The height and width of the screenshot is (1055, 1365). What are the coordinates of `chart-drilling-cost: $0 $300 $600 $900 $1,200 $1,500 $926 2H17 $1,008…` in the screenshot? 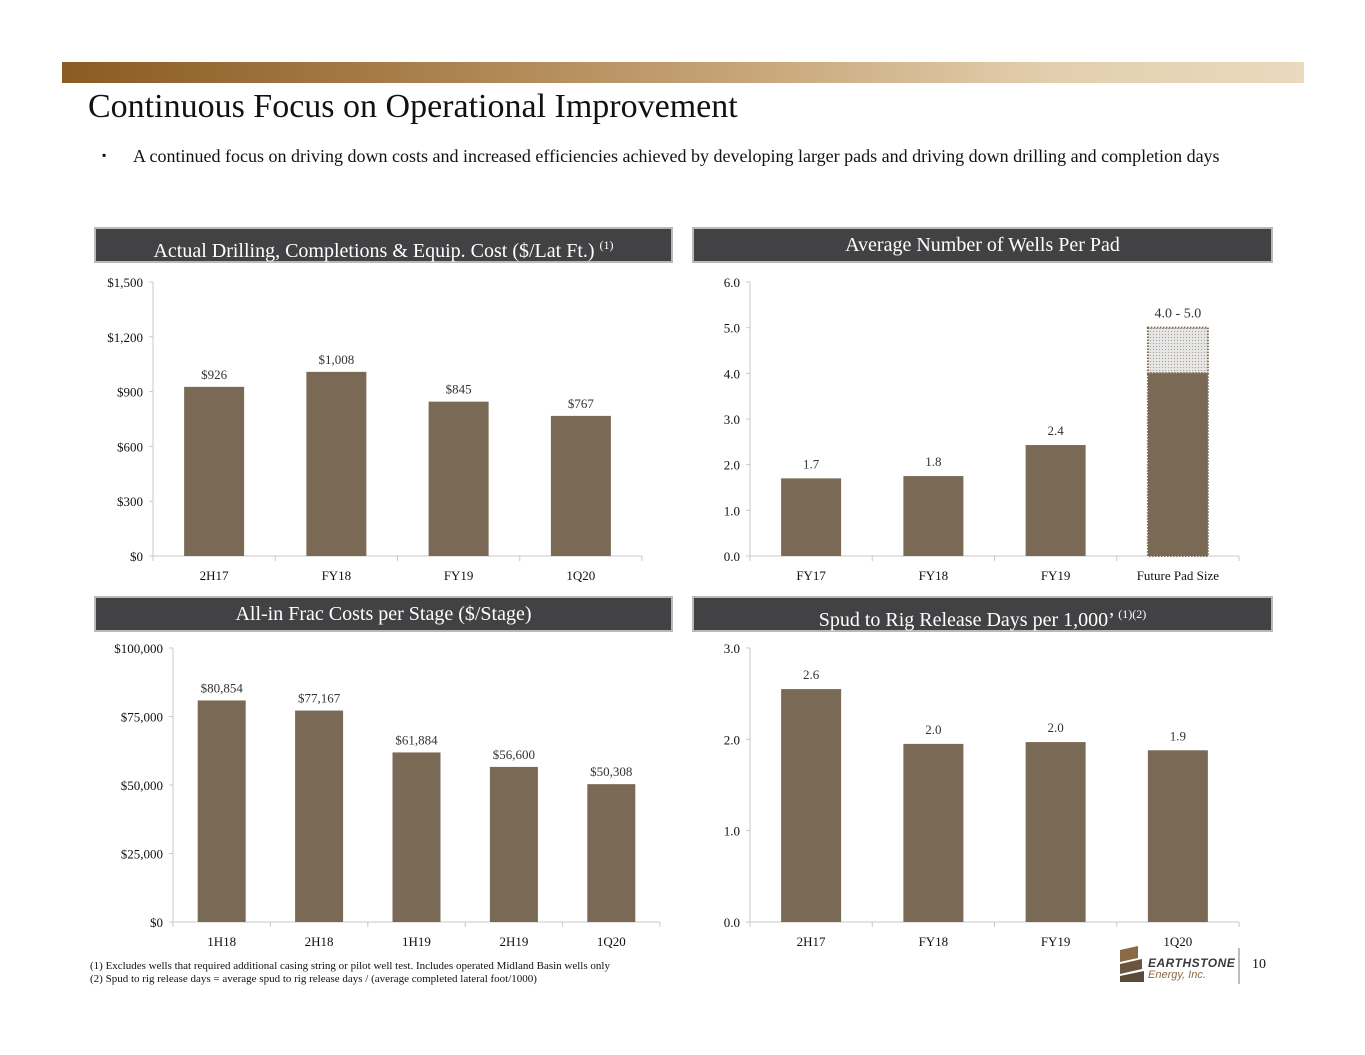 It's located at (375, 429).